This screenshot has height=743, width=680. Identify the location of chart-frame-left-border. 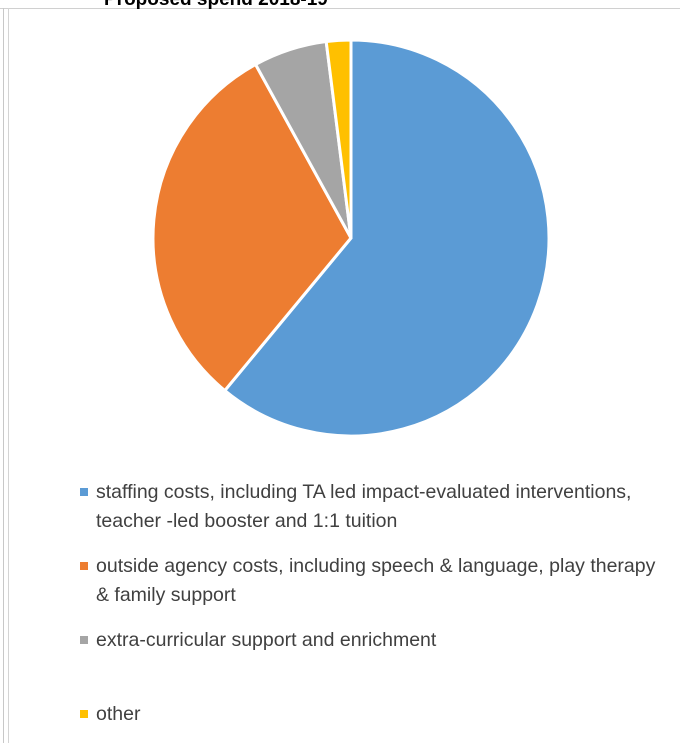
(3, 375).